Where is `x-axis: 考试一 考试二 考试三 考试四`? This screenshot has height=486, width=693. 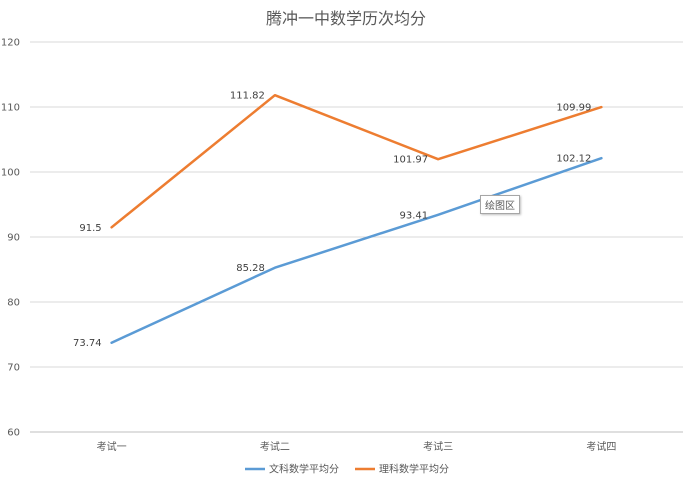 x-axis: 考试一 考试二 考试三 考试四 is located at coordinates (357, 446).